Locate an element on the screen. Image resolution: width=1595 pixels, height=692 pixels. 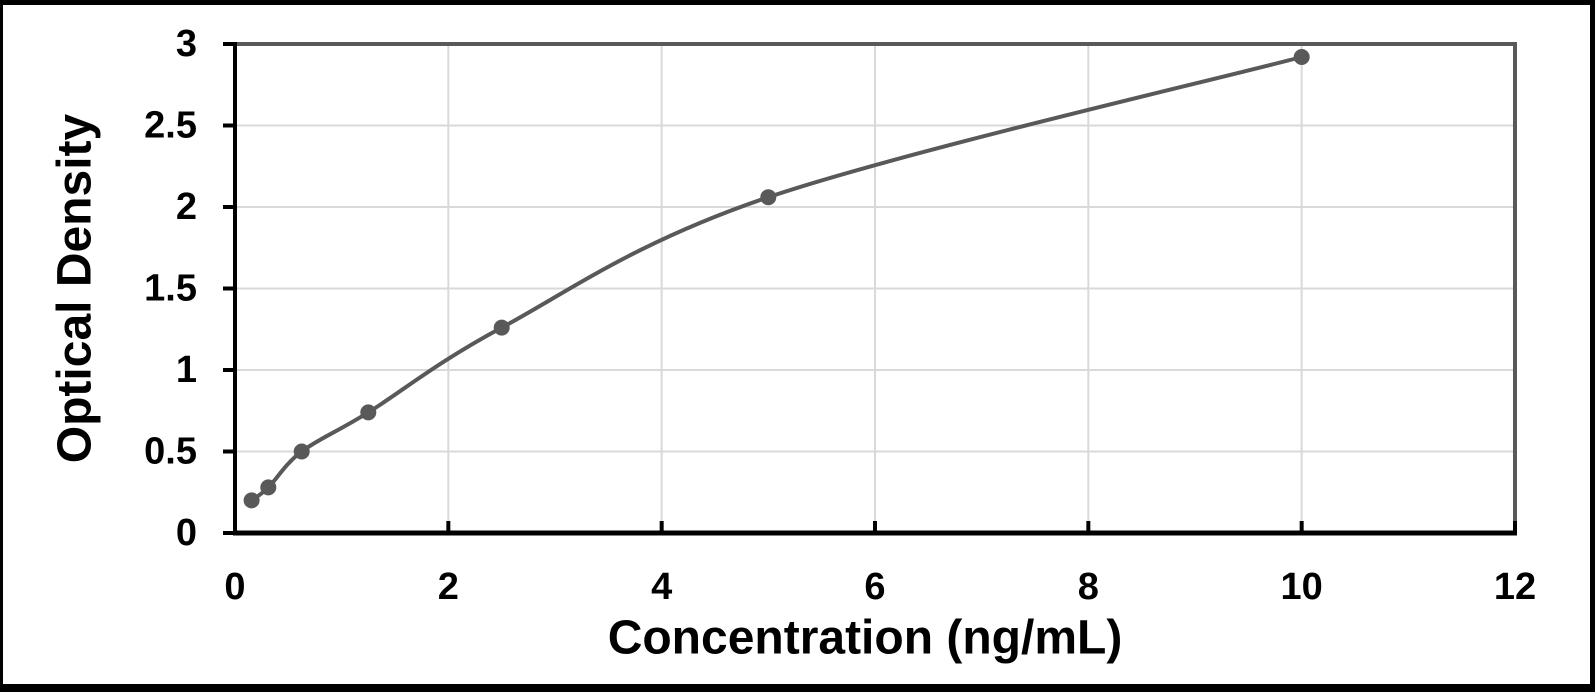
x-tick-label: 6 is located at coordinates (874, 587).